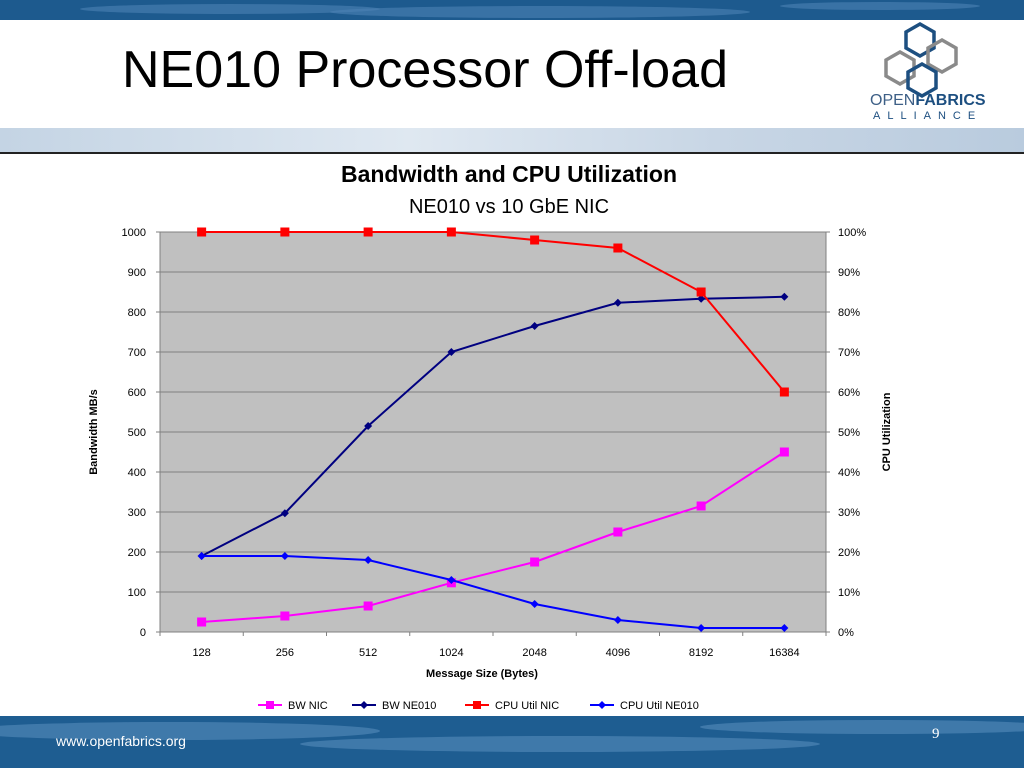  Describe the element at coordinates (308, 706) in the screenshot. I see `legend-label-bw-nic: BW NIC` at that location.